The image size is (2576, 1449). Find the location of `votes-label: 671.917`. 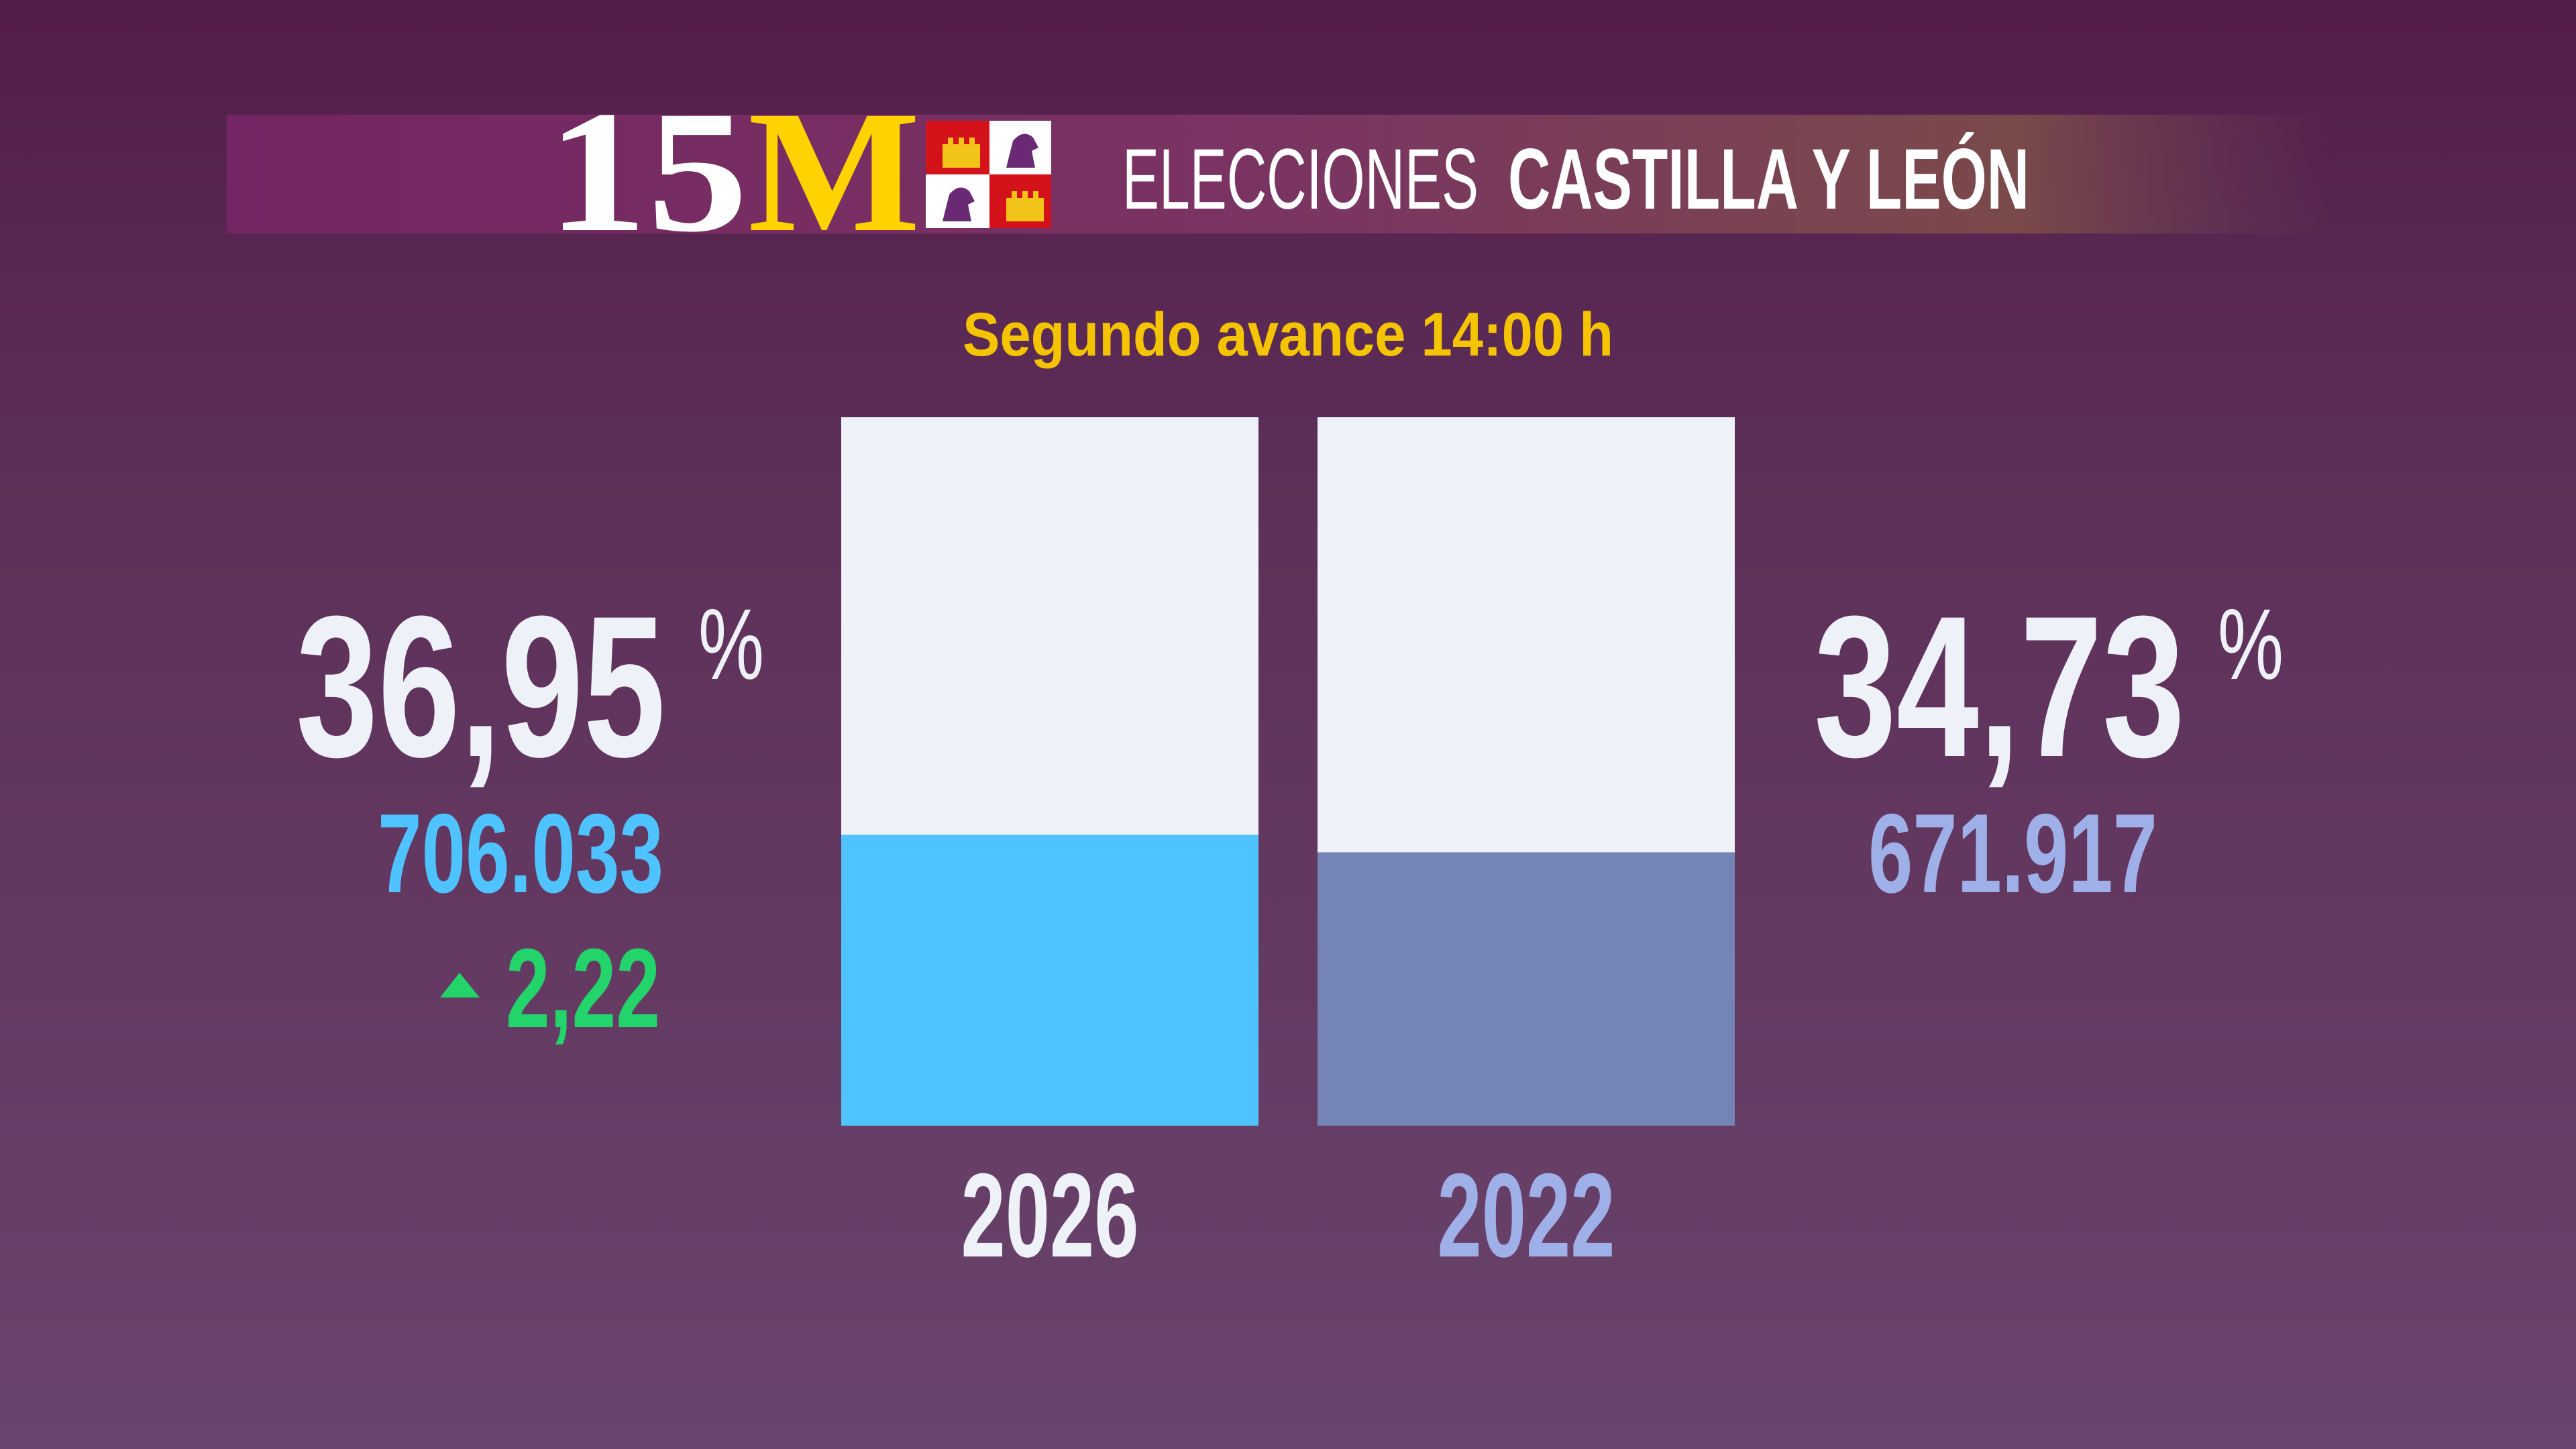

votes-label: 671.917 is located at coordinates (2012, 853).